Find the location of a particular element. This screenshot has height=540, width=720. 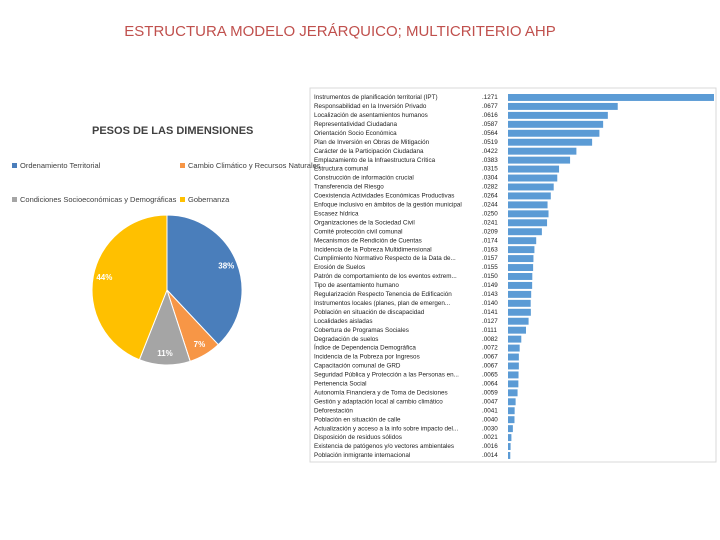

value-label: .0016 is located at coordinates (490, 446).